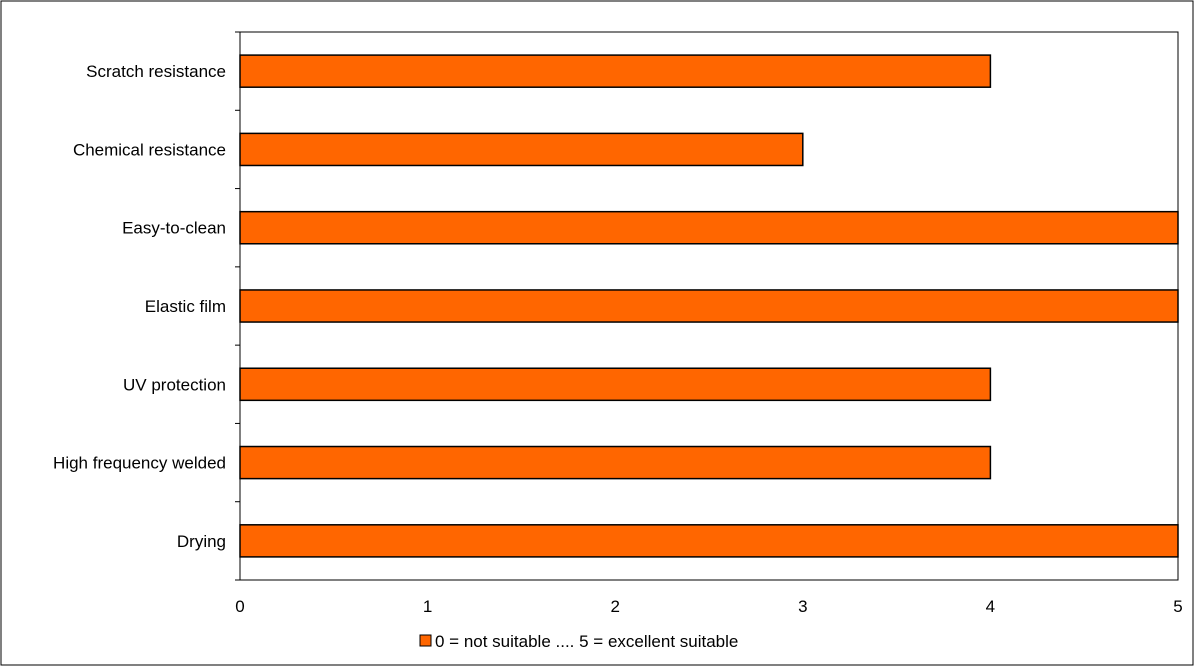  What do you see at coordinates (185, 306) in the screenshot?
I see `category-label: Elastic film` at bounding box center [185, 306].